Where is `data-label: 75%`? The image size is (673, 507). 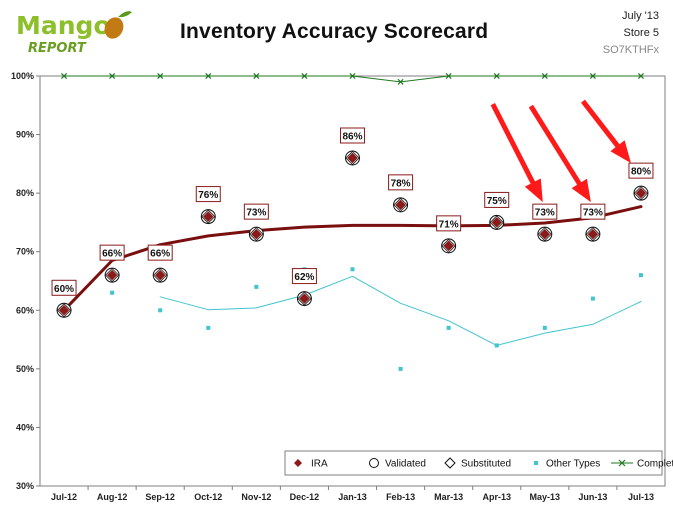 data-label: 75% is located at coordinates (497, 199).